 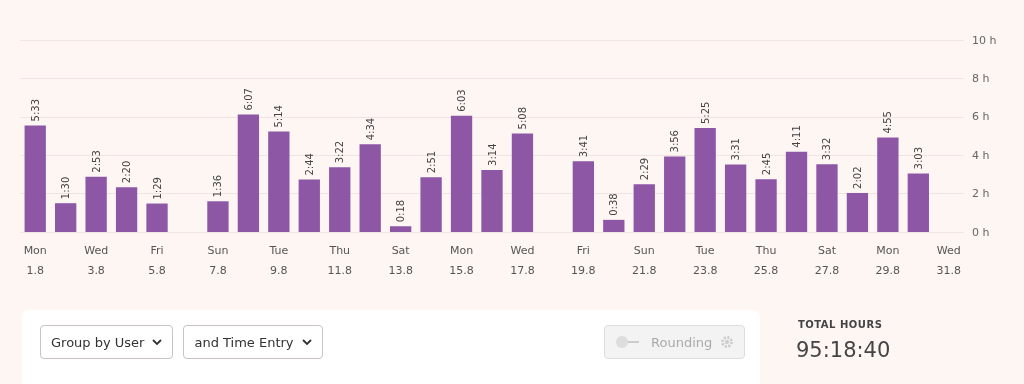 What do you see at coordinates (888, 260) in the screenshot?
I see `x-tick-label: Mon 29.8` at bounding box center [888, 260].